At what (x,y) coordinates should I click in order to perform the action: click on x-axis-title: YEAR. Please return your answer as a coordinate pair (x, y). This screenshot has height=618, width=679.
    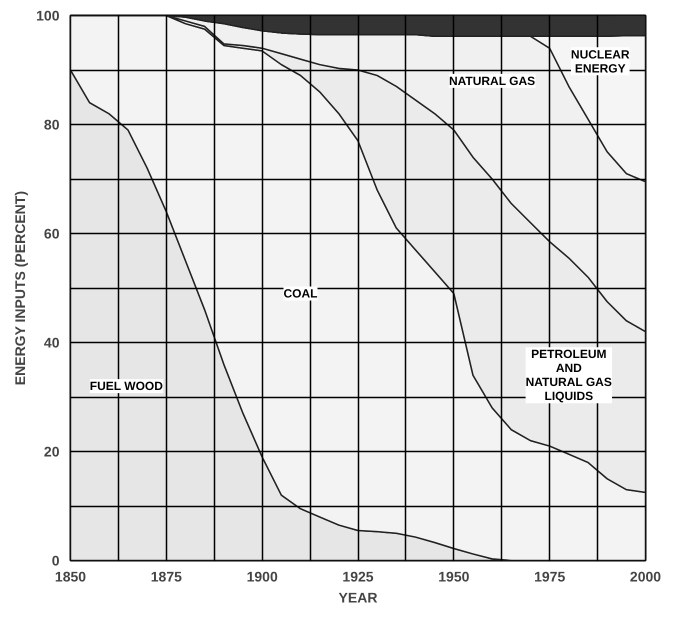
    Looking at the image, I should click on (358, 598).